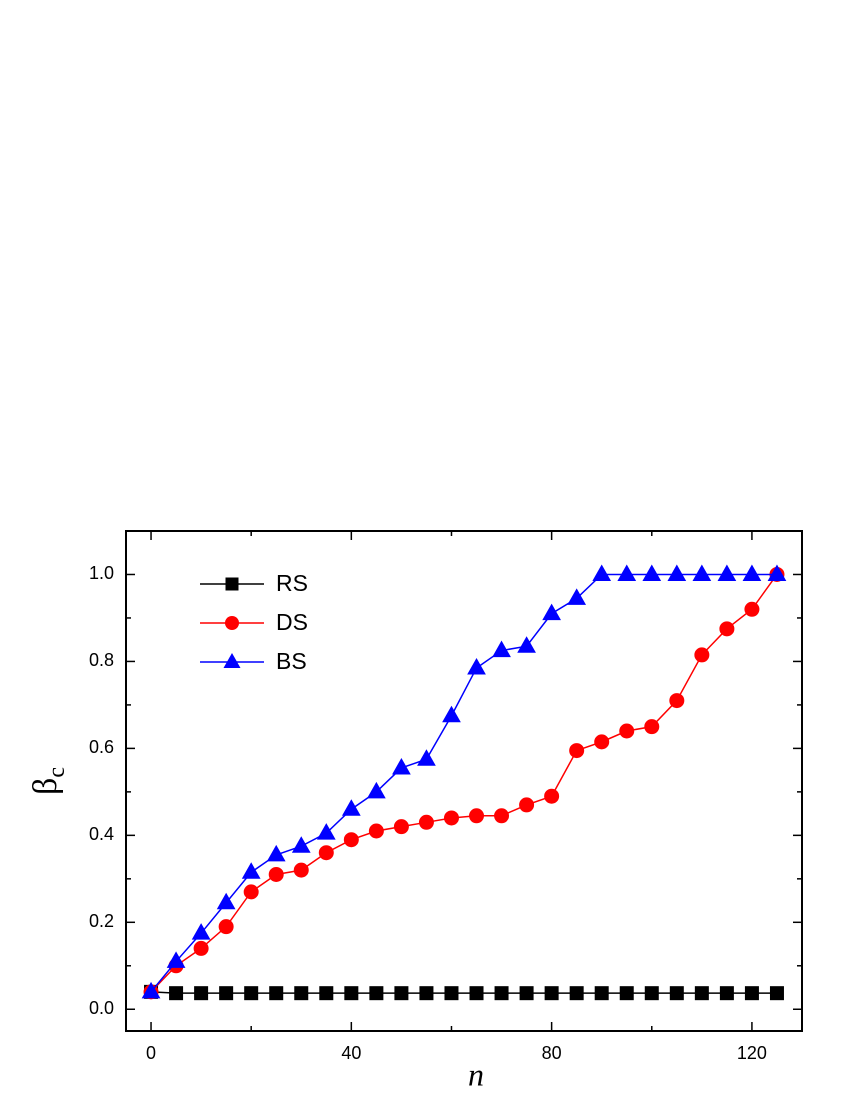 The width and height of the screenshot is (850, 1100). What do you see at coordinates (752, 1053) in the screenshot?
I see `x-tick-label: 120` at bounding box center [752, 1053].